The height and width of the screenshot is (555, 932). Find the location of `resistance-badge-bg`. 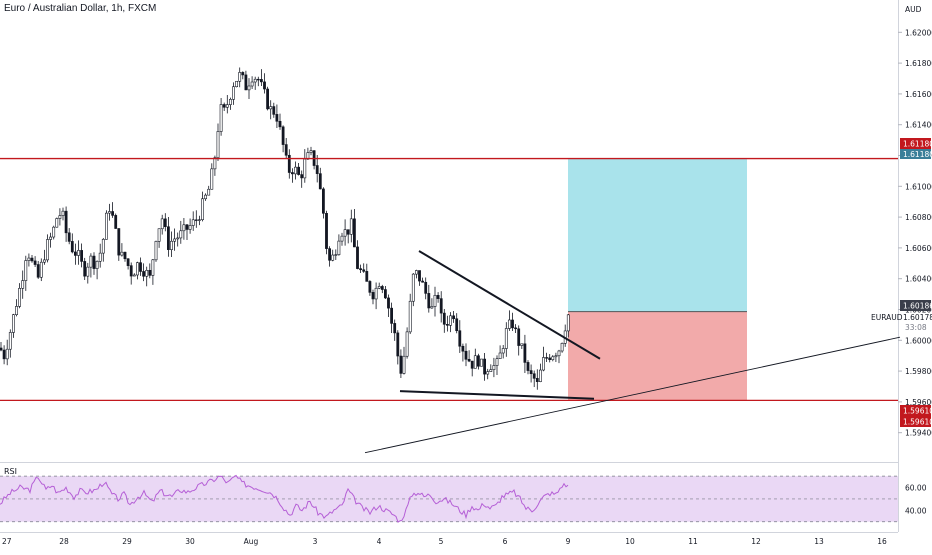

resistance-badge-bg is located at coordinates (915, 143).